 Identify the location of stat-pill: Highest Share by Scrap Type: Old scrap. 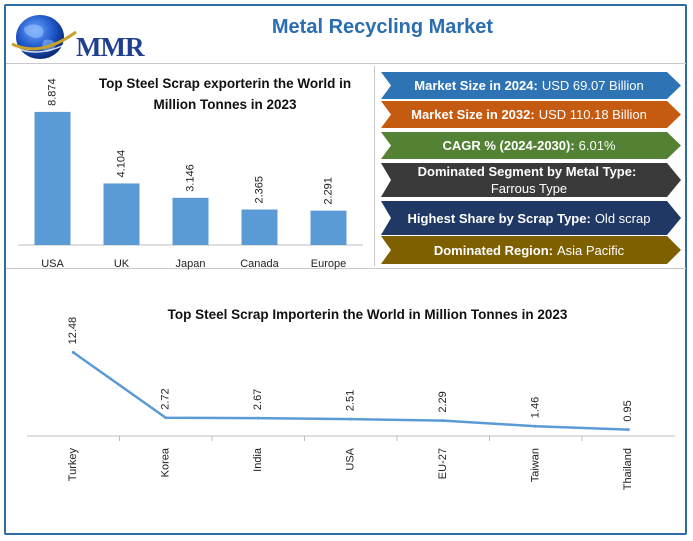
(531, 218).